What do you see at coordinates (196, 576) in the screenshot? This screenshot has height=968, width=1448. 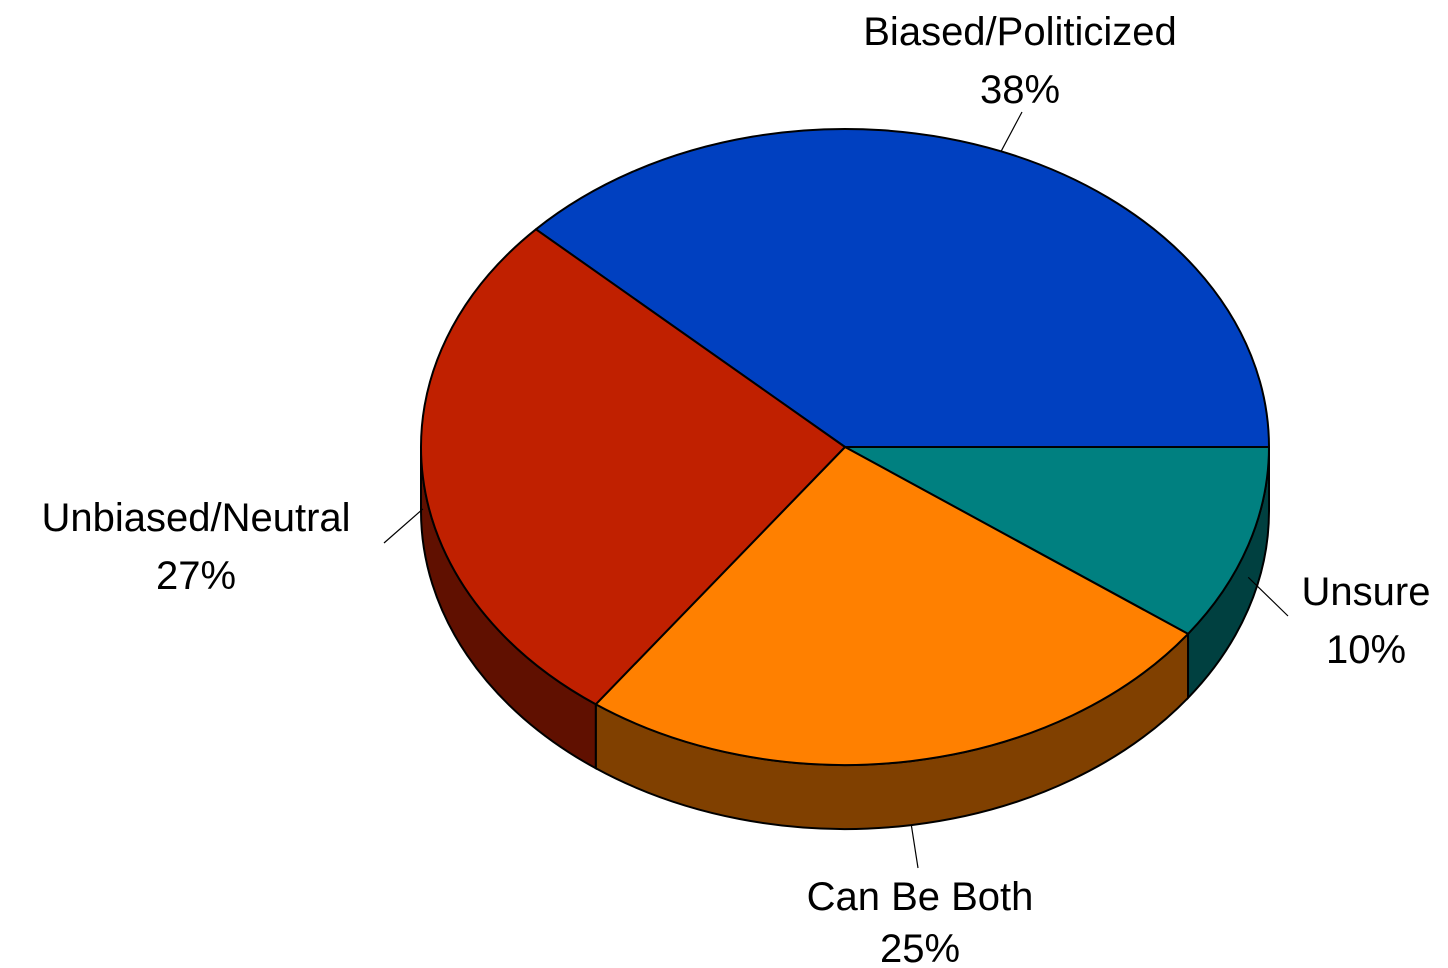 I see `slice-percent: 27%` at bounding box center [196, 576].